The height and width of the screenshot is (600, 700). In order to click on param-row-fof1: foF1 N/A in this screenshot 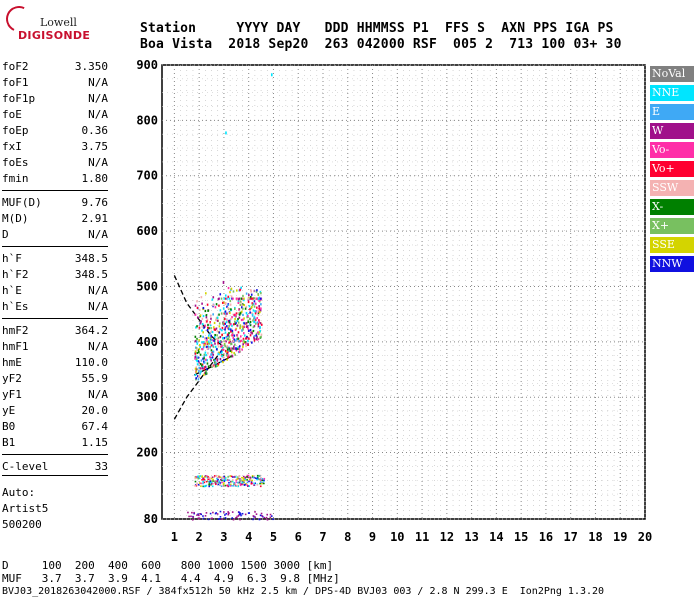, I will do `click(55, 84)`.